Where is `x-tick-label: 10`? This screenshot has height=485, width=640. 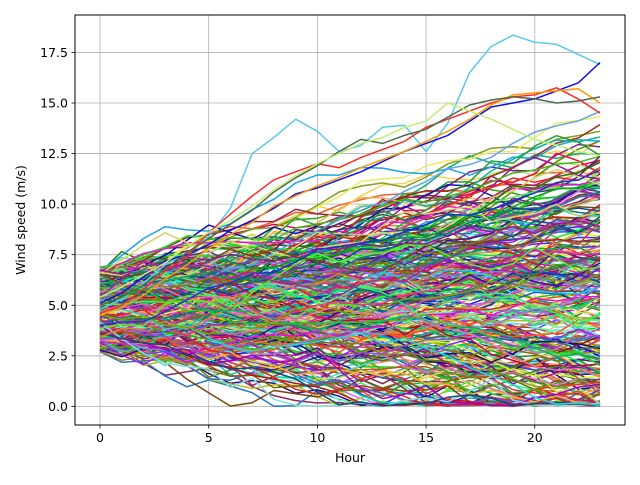 x-tick-label: 10 is located at coordinates (317, 437).